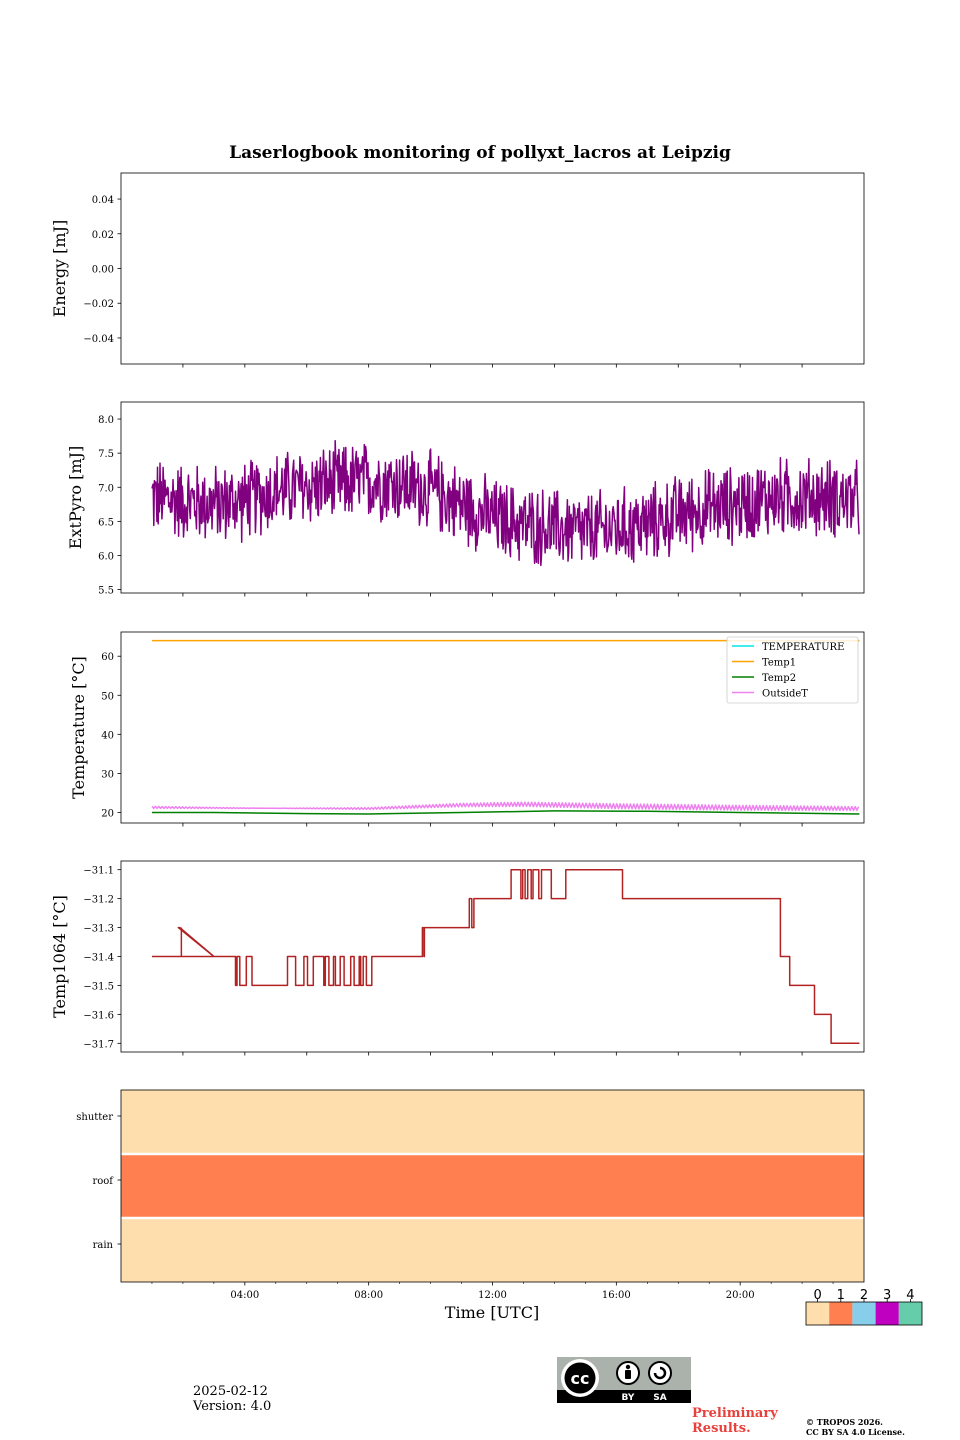 The image size is (960, 1440). I want to click on panel-extpyro: 8.0 7.5 7.0 6.5 6.0 5.5 ExtPyro [mJ], so click(465, 499).